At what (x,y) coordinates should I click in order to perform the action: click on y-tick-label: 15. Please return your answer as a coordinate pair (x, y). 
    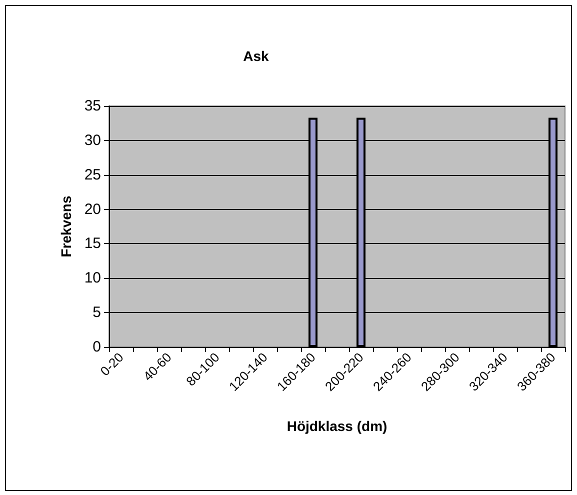
    Looking at the image, I should click on (92, 243).